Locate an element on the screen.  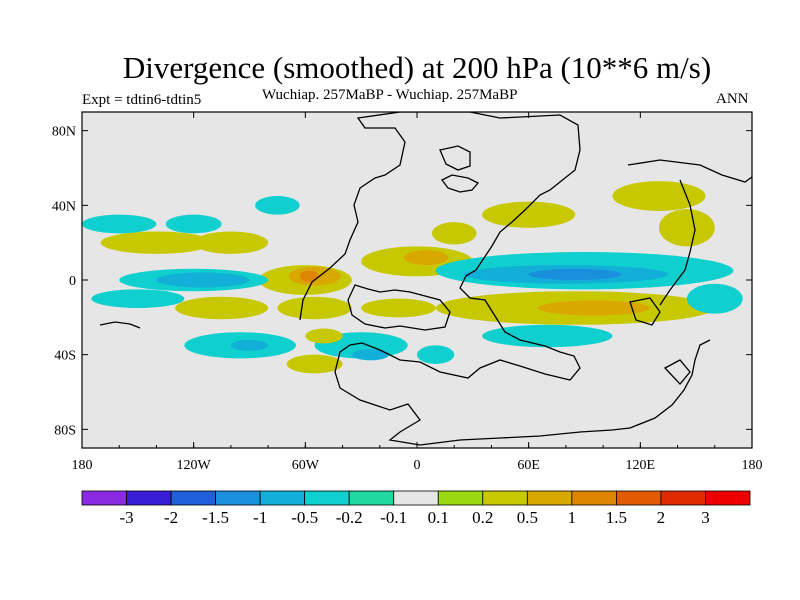
colorbar-label: -0.5 is located at coordinates (304, 517).